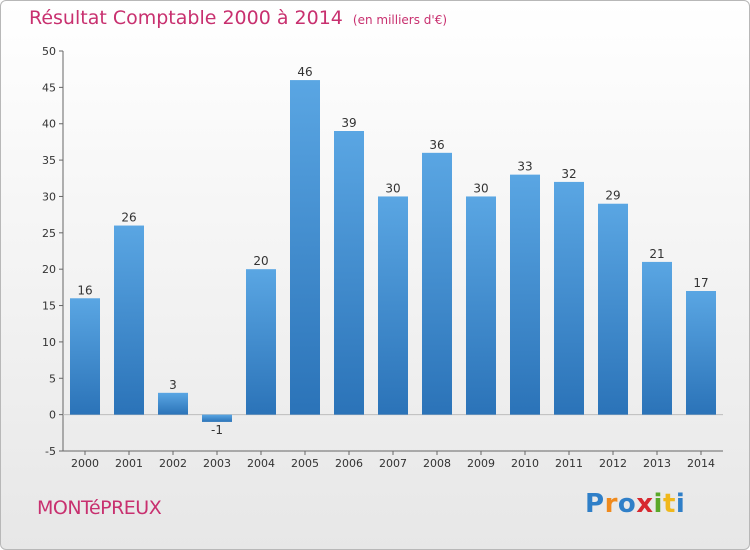  I want to click on data-label: 46, so click(304, 72).